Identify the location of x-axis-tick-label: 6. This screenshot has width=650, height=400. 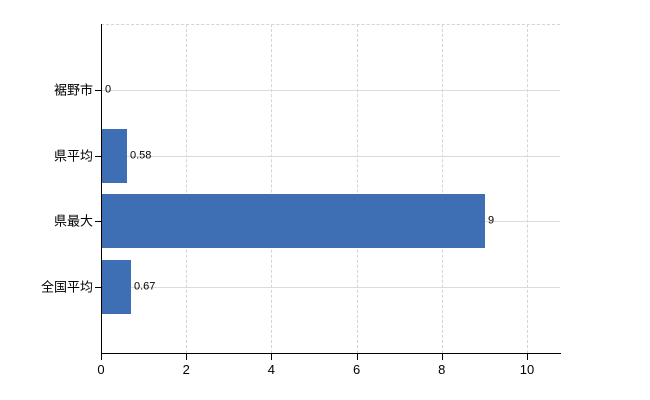
(356, 369).